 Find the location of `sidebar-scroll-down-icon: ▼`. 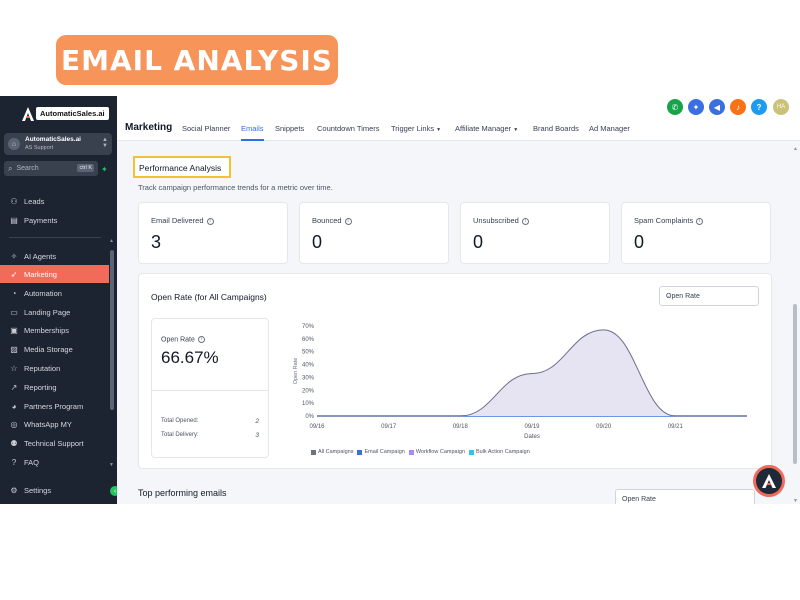

sidebar-scroll-down-icon: ▼ is located at coordinates (111, 465).